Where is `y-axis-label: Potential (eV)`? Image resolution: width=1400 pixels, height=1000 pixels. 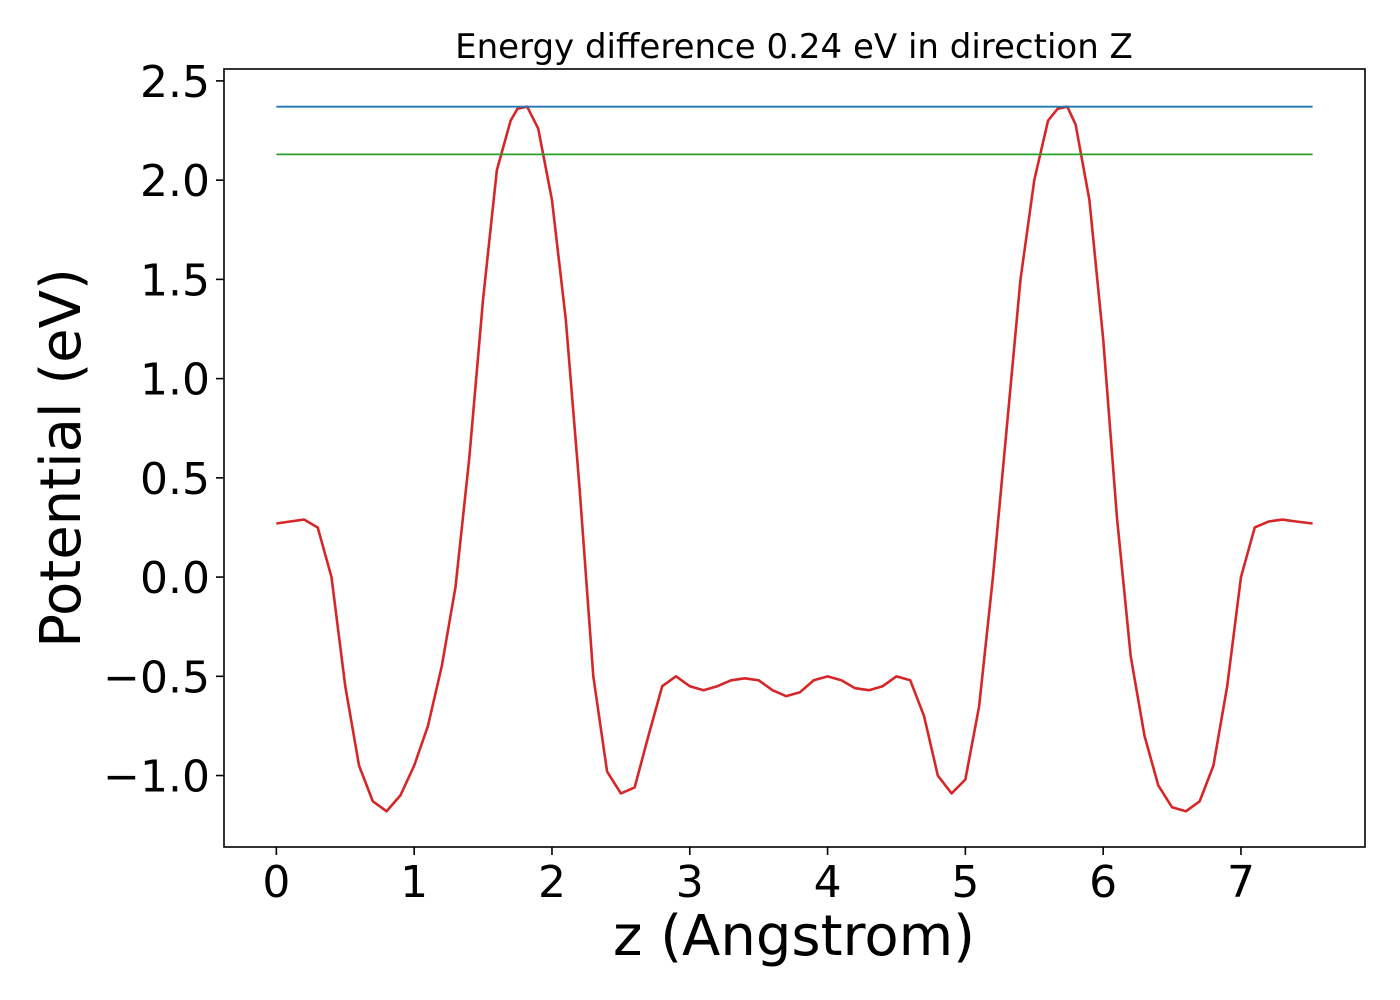 y-axis-label: Potential (eV) is located at coordinates (61, 458).